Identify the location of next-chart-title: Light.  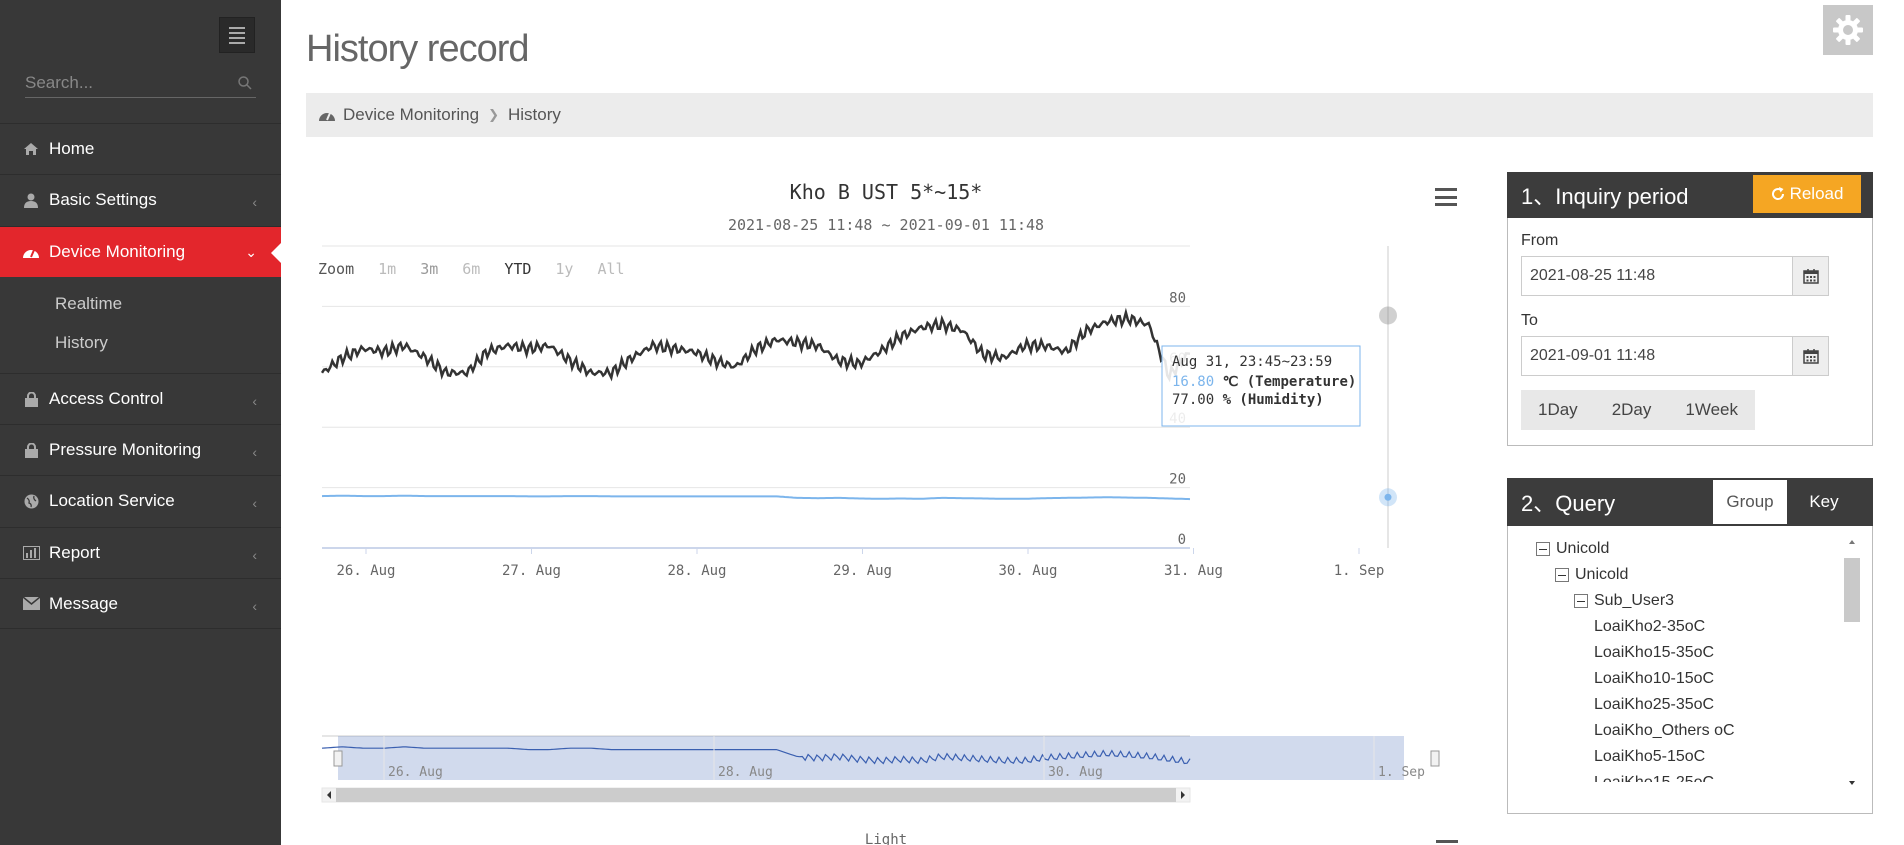
(886, 838).